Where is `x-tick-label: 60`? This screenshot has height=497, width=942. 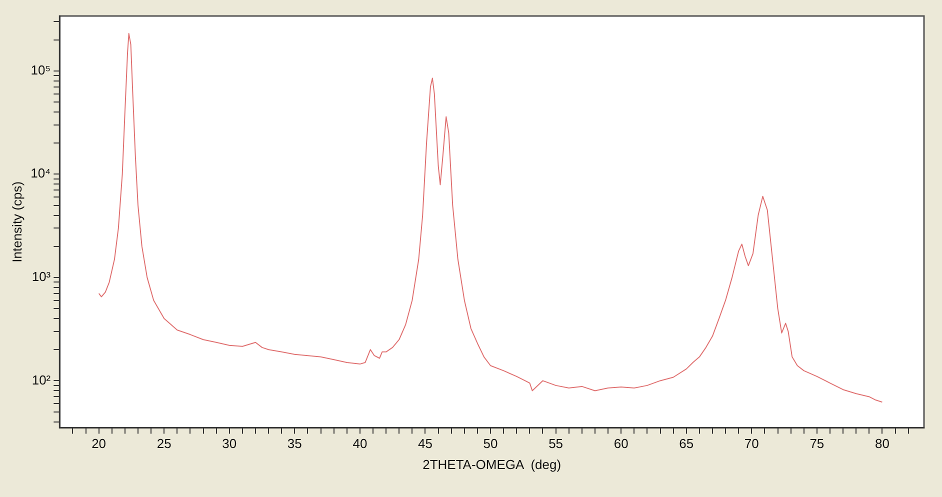 x-tick-label: 60 is located at coordinates (621, 444).